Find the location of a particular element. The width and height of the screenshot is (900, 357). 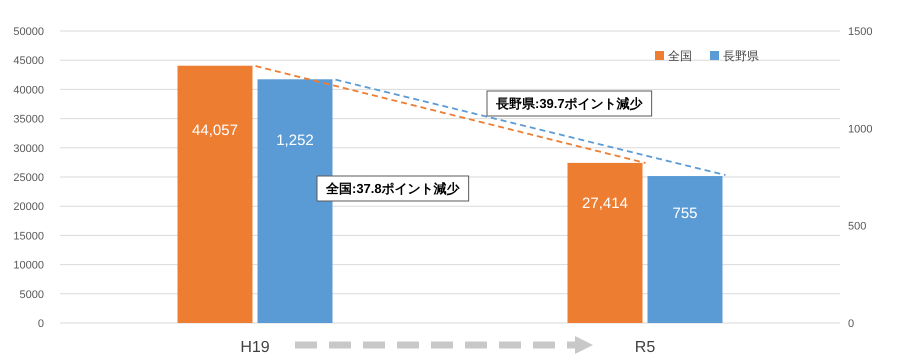

y-tick-label: 30000 is located at coordinates (28, 148).